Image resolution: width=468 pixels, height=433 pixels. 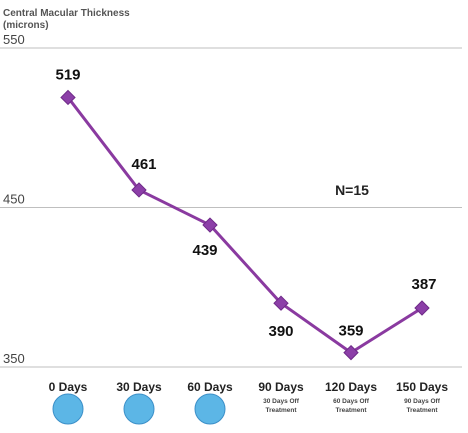 What do you see at coordinates (351, 401) in the screenshot?
I see `x-tick-sublabel: 60 Days Off` at bounding box center [351, 401].